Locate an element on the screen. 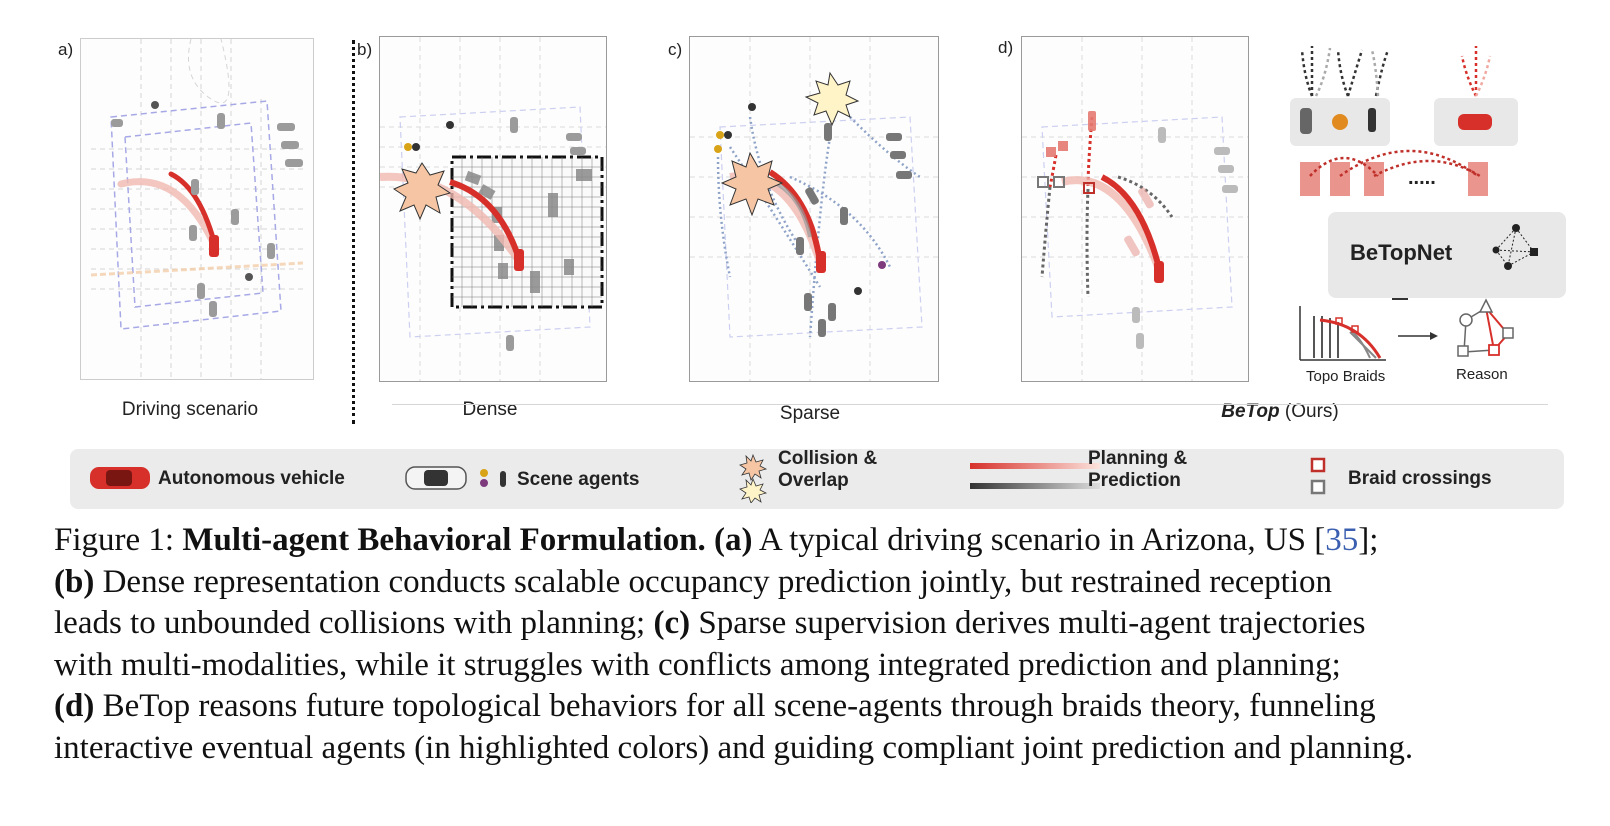 The image size is (1610, 826). scene-car-icon is located at coordinates (436, 478).